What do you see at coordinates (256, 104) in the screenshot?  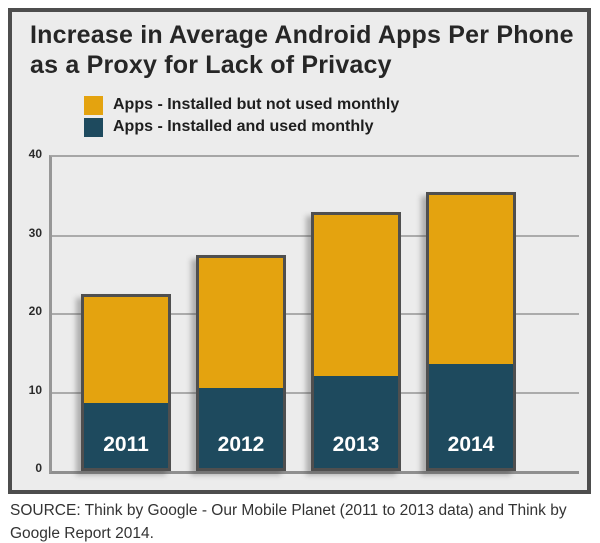 I see `legend-item-label: Apps - Installed but not used monthly` at bounding box center [256, 104].